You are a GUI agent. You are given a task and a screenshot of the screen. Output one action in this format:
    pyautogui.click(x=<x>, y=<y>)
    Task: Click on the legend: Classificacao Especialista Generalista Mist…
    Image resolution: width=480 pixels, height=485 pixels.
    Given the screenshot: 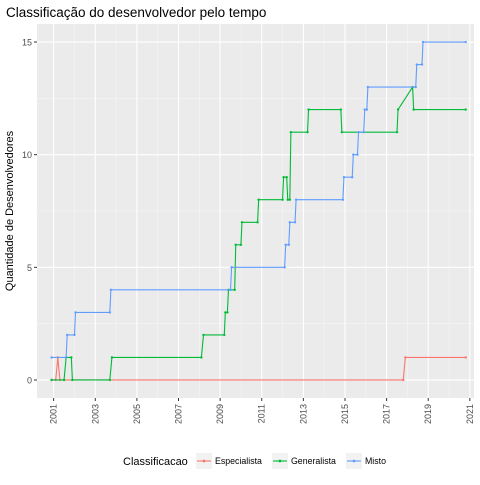 What is the action you would take?
    pyautogui.click(x=254, y=461)
    